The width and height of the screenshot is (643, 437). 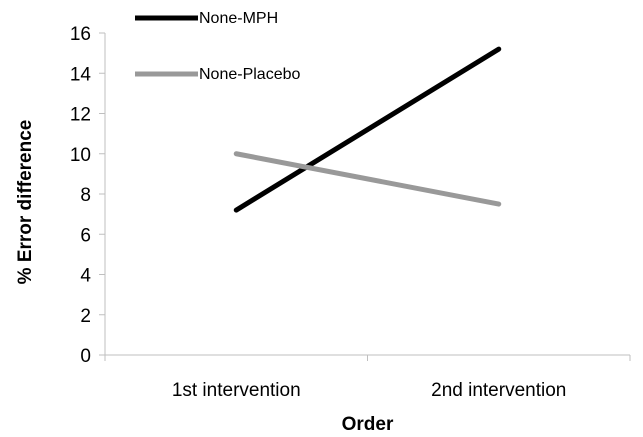 I want to click on y-tick-label: 14, so click(x=81, y=74).